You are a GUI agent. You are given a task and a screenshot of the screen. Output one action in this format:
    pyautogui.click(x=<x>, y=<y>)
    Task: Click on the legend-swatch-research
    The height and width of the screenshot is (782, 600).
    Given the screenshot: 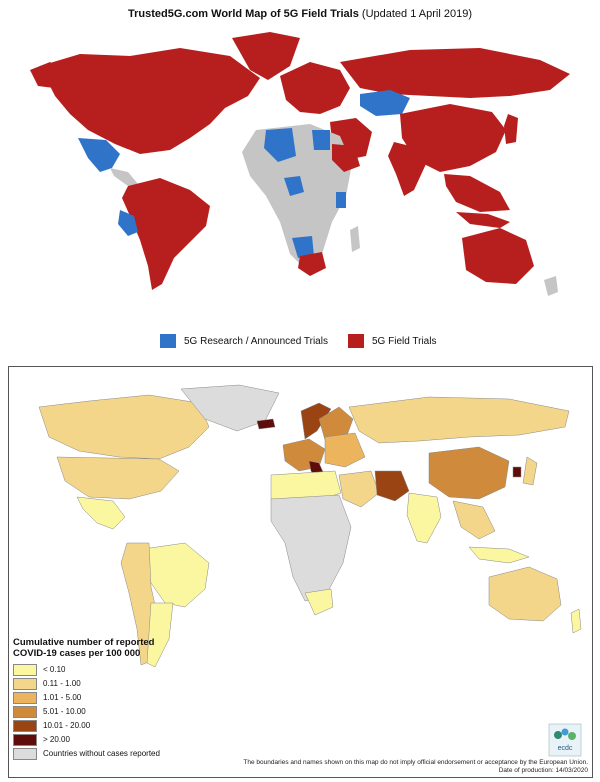 What is the action you would take?
    pyautogui.click(x=168, y=341)
    